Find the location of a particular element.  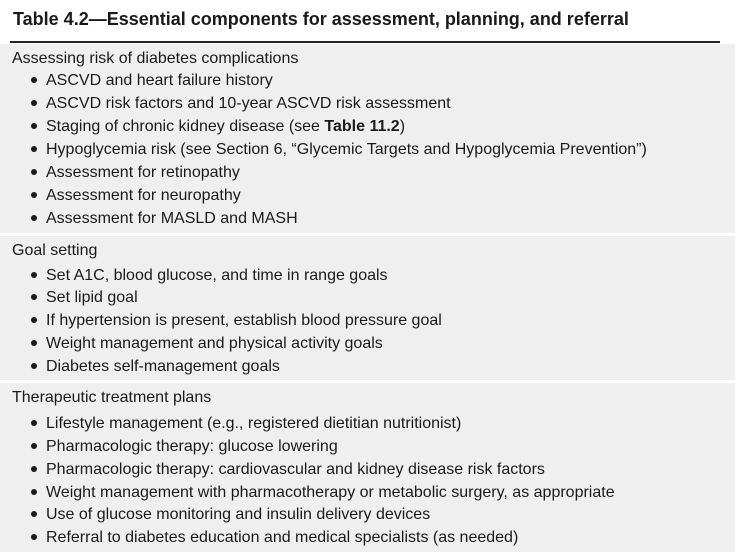

list-item: ASCVD and heart failure history is located at coordinates (152, 81).